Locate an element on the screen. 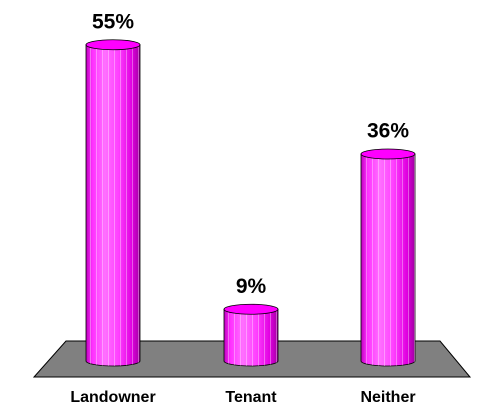 This screenshot has width=487, height=411. x-tick-label: Landowner is located at coordinates (112, 397).